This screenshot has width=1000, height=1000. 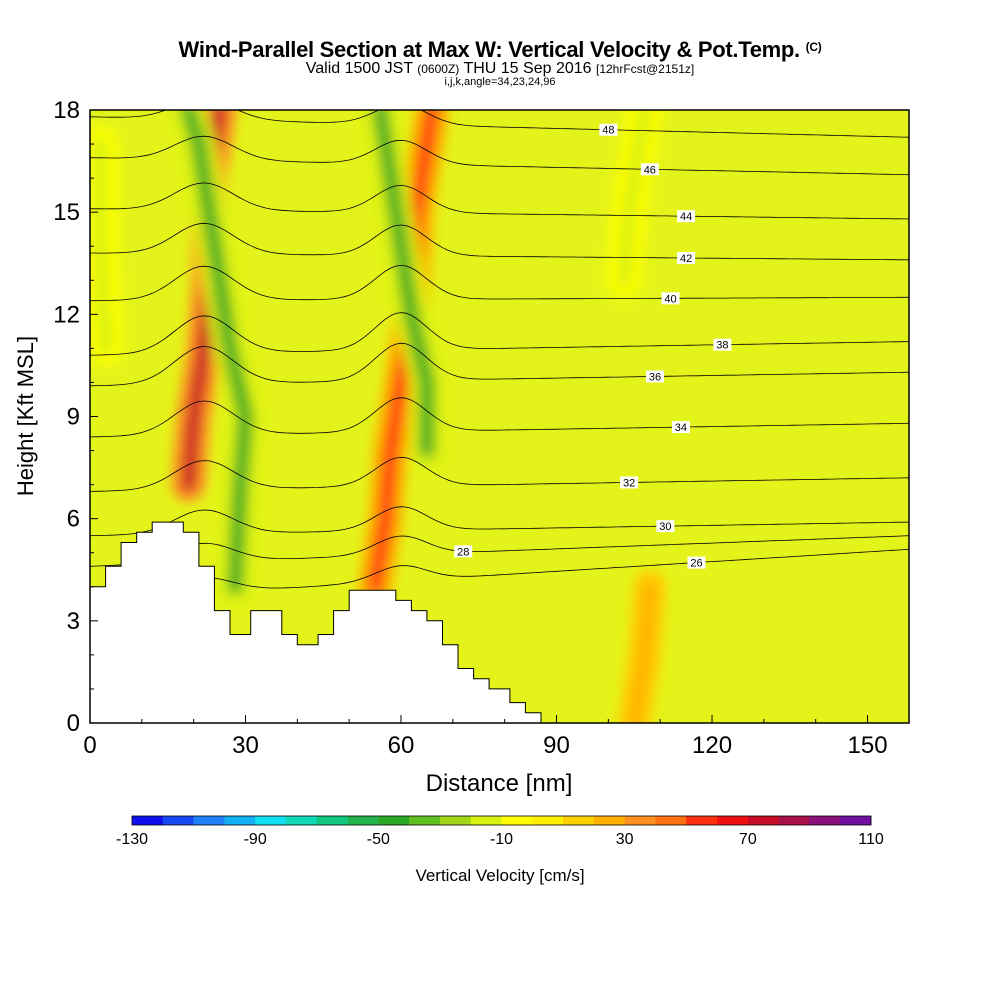 What do you see at coordinates (255, 839) in the screenshot?
I see `colorbar-tick-label: -90` at bounding box center [255, 839].